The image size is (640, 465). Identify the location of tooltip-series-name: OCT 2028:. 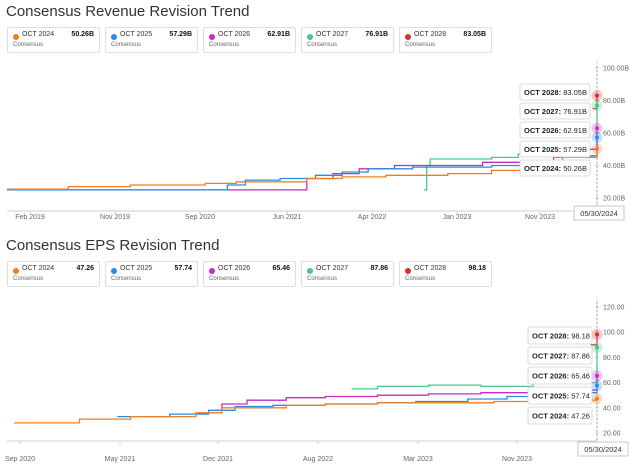
(551, 335).